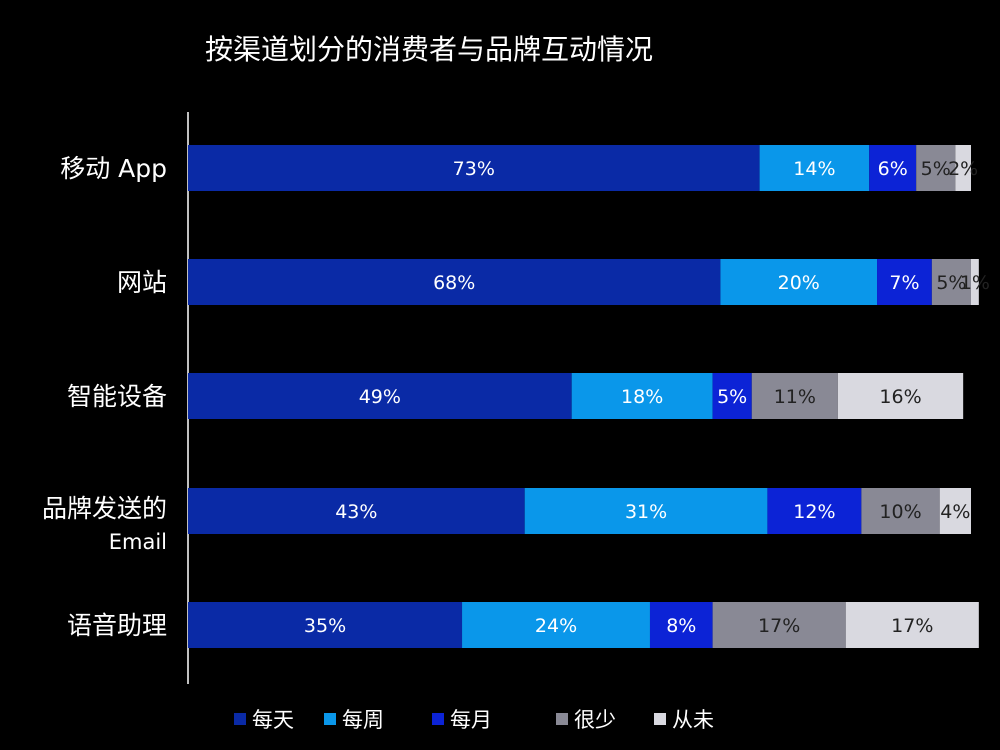  I want to click on legend-item: 每月, so click(462, 719).